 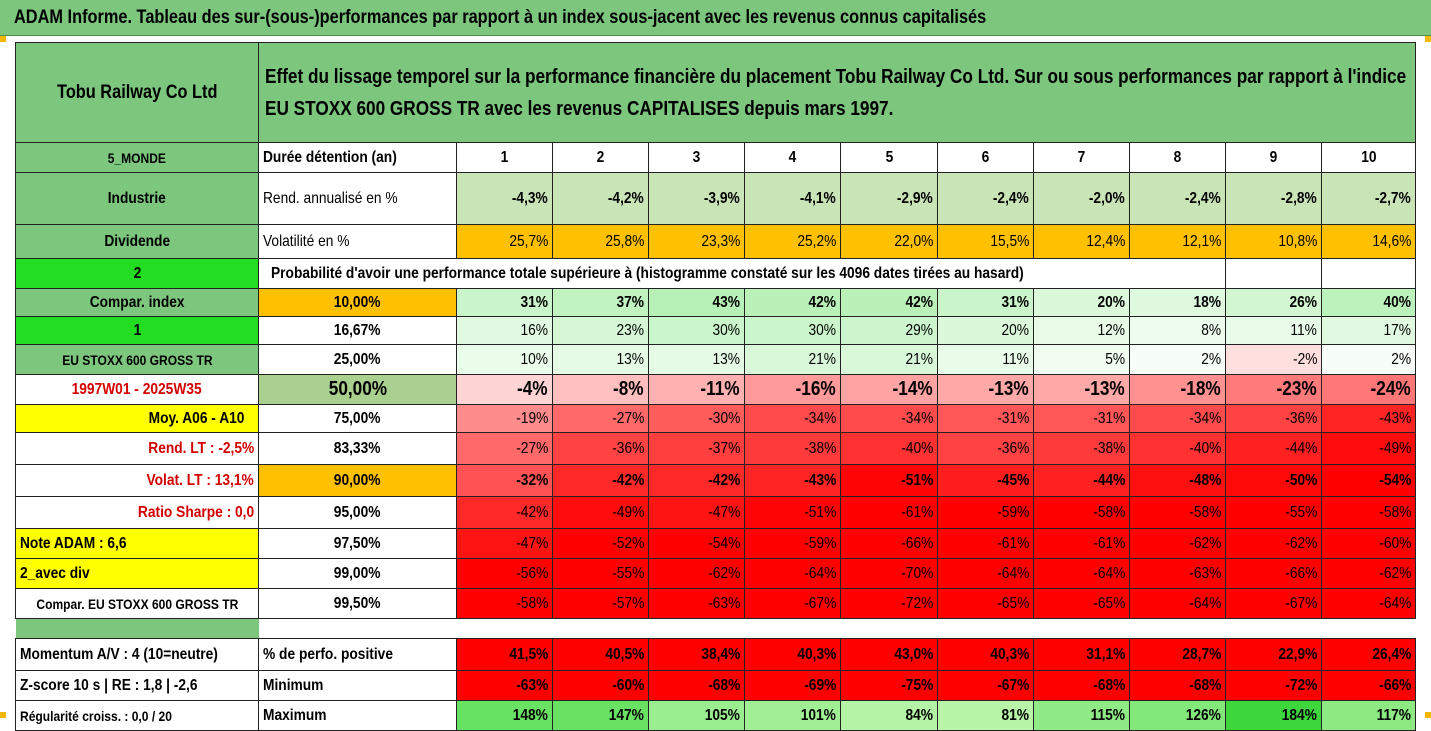 I want to click on proba-value-text: -8%, so click(x=628, y=389).